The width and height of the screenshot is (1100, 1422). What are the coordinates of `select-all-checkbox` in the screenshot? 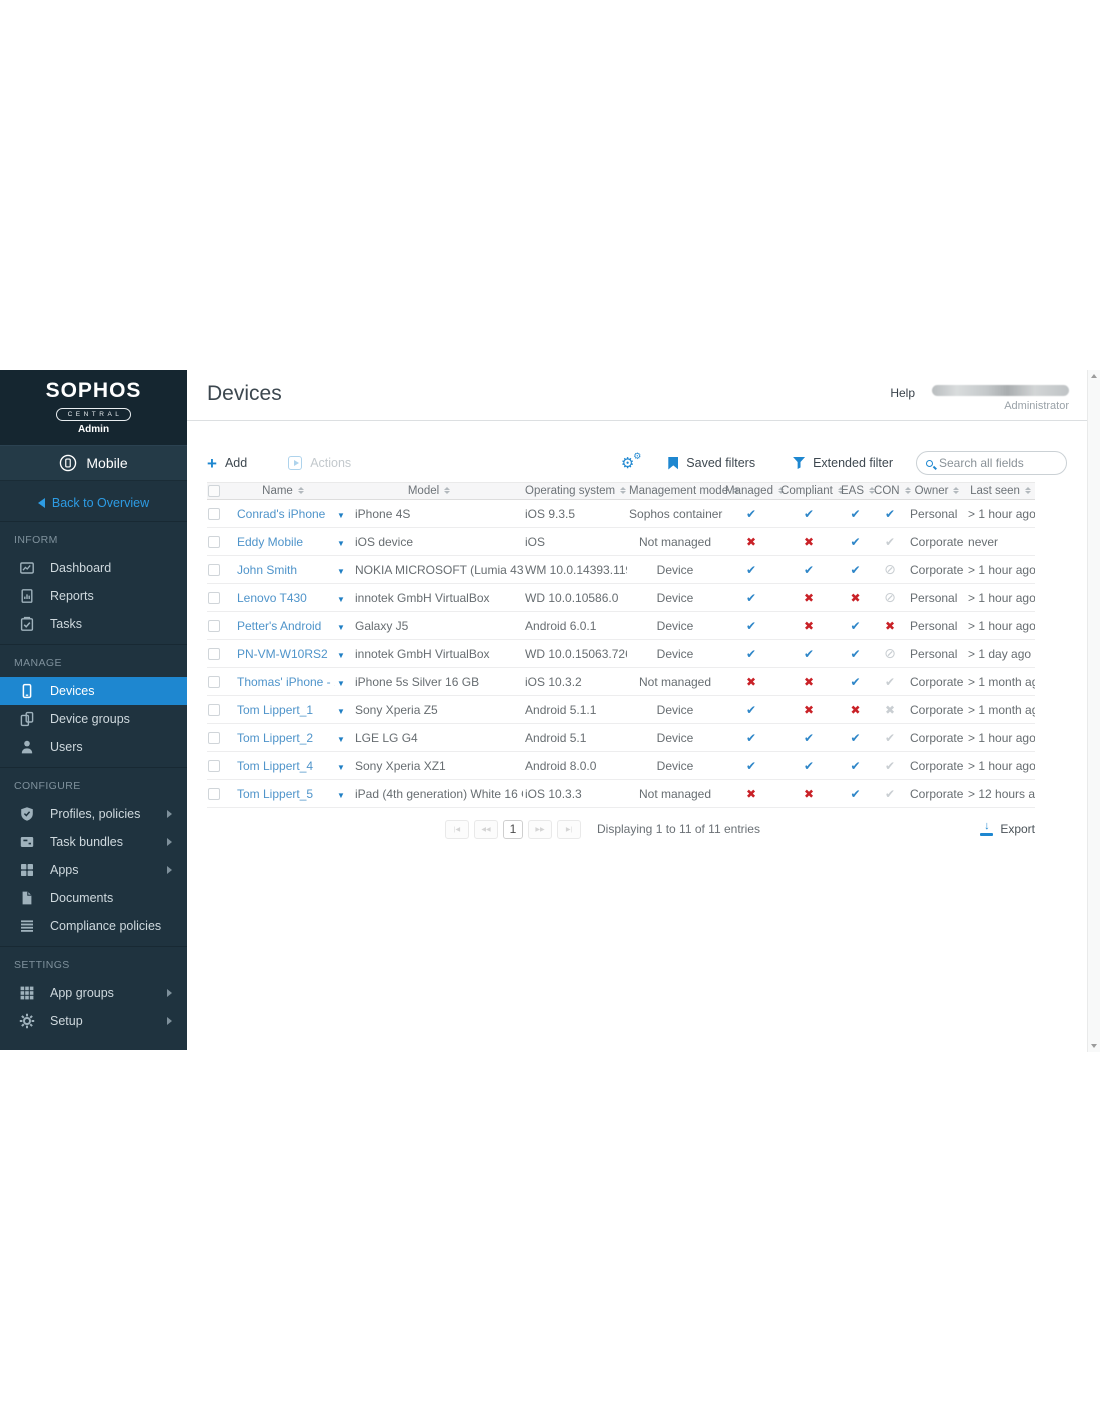 It's located at (214, 490).